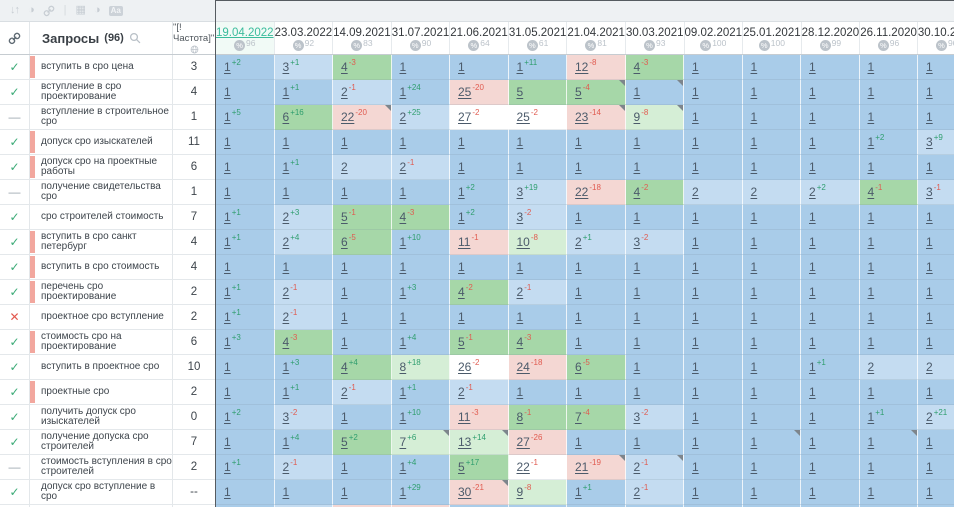  I want to click on position-cell: 22 -18, so click(596, 192).